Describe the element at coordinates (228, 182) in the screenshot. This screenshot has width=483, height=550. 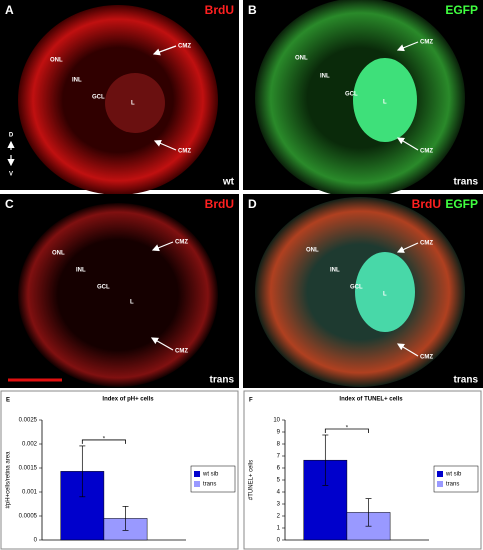
I see `genotype: wt` at that location.